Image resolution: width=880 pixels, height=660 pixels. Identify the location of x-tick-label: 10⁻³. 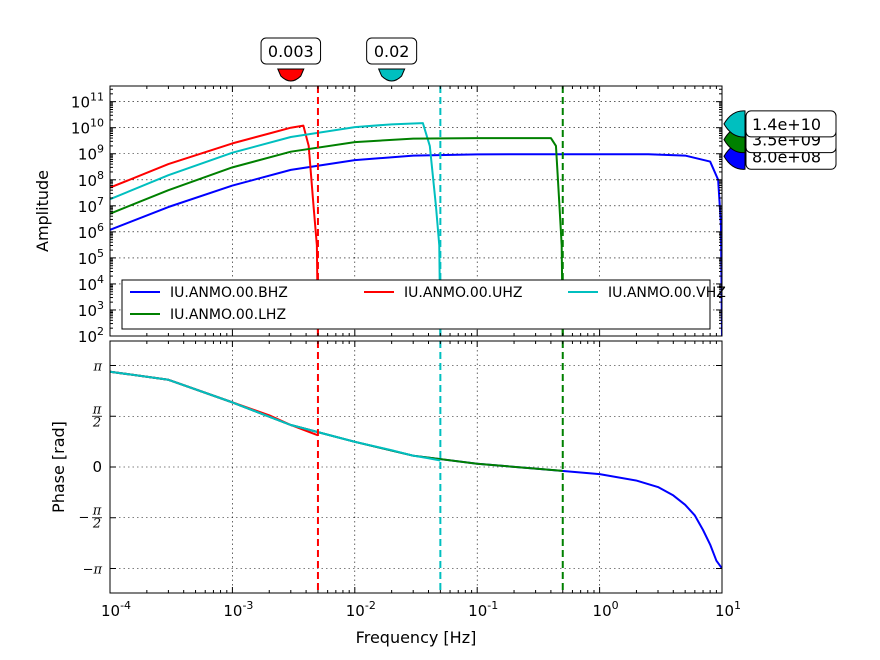
(238, 609).